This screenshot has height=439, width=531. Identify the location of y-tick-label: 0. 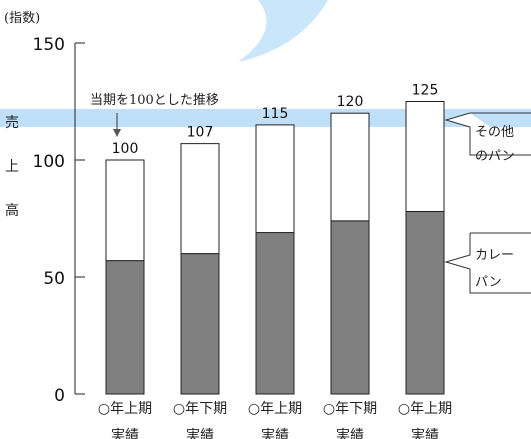
(59, 396).